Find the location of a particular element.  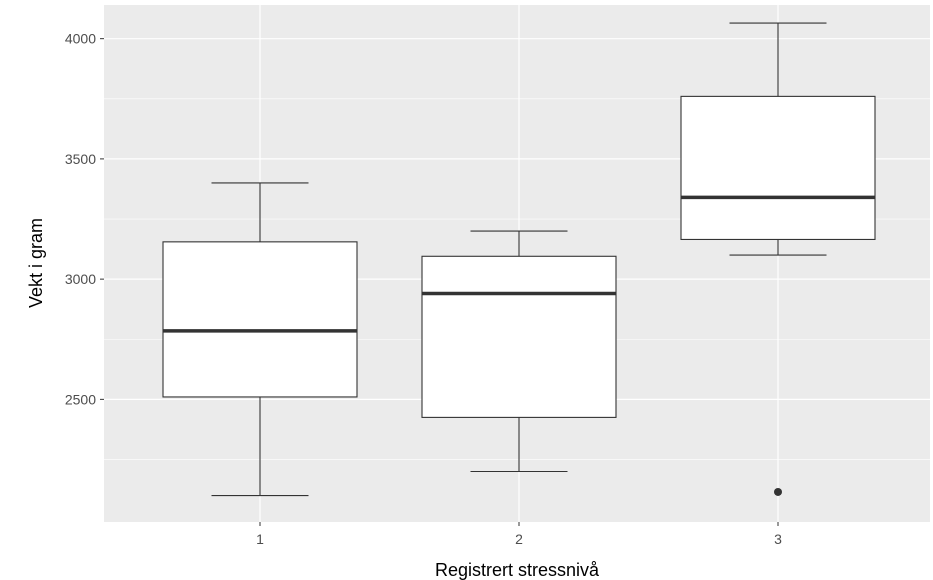

x-axis: 1 2 3 is located at coordinates (519, 534).